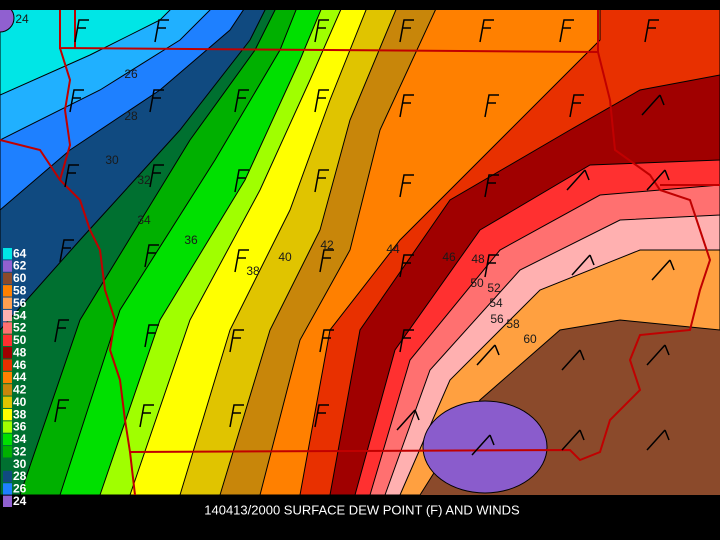 The width and height of the screenshot is (720, 540). Describe the element at coordinates (494, 288) in the screenshot. I see `contour-label: 52` at that location.